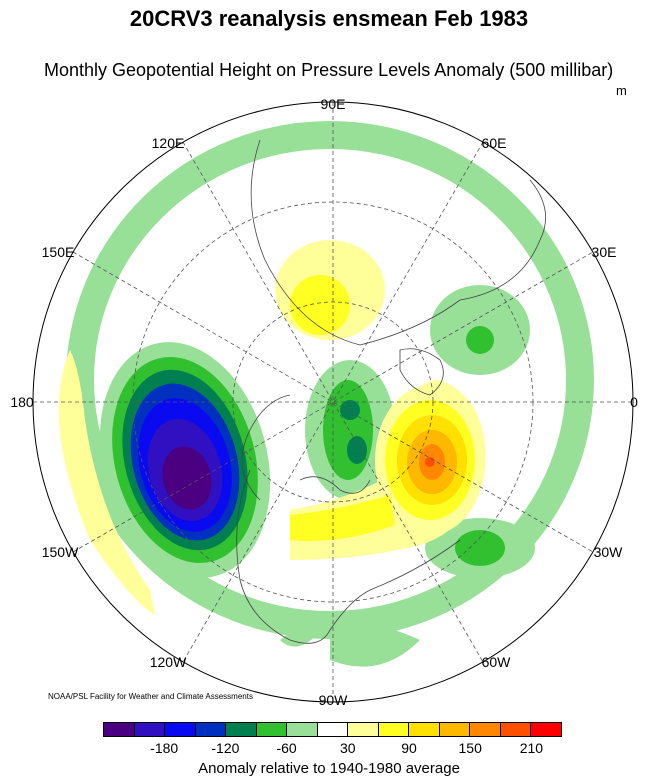 Image resolution: width=658 pixels, height=784 pixels. What do you see at coordinates (329, 768) in the screenshot?
I see `colorbar-label: Anomaly relative to 1940-1980 average` at bounding box center [329, 768].